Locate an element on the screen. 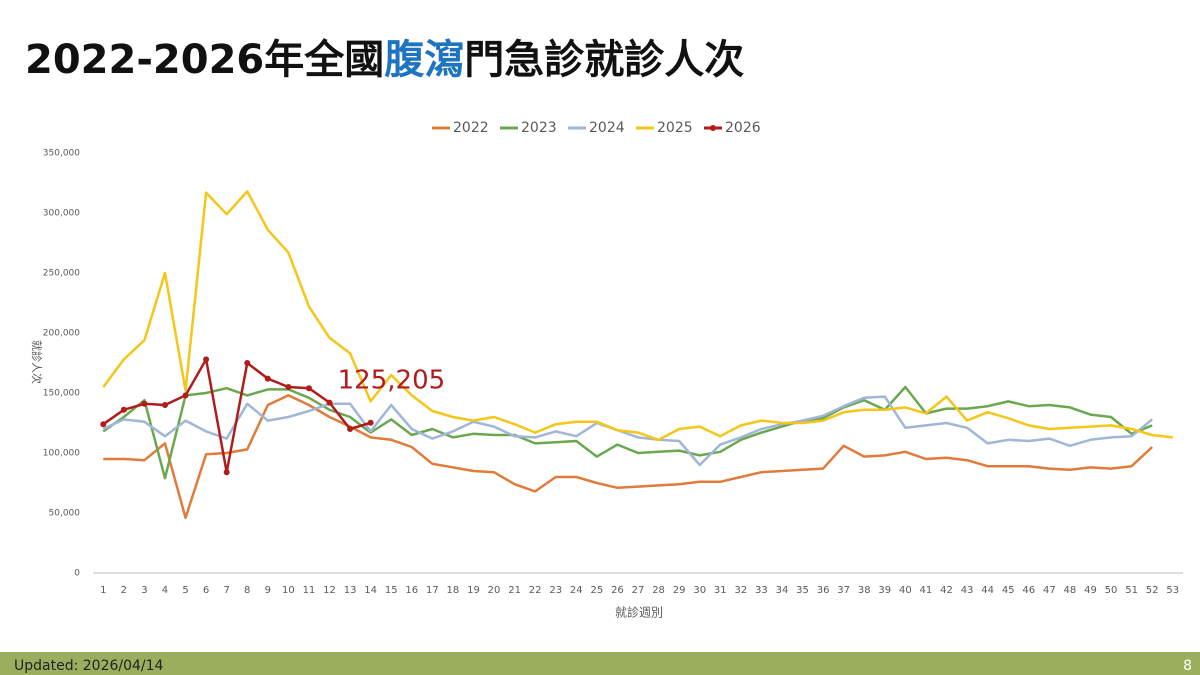 This screenshot has width=1200, height=675. x-tick-label: 51 is located at coordinates (1131, 590).